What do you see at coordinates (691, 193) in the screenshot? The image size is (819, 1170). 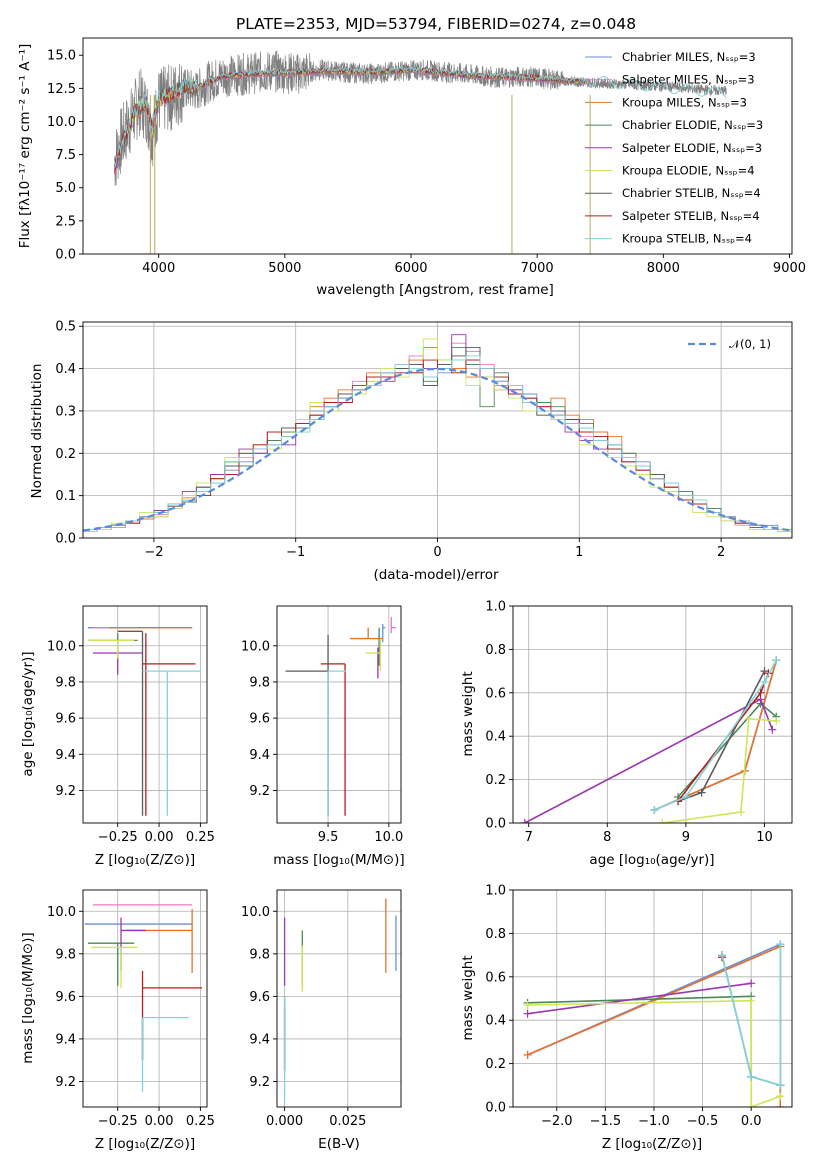 I see `legend-label: Chabrier STELIB, Nₛₛₚ=4` at bounding box center [691, 193].